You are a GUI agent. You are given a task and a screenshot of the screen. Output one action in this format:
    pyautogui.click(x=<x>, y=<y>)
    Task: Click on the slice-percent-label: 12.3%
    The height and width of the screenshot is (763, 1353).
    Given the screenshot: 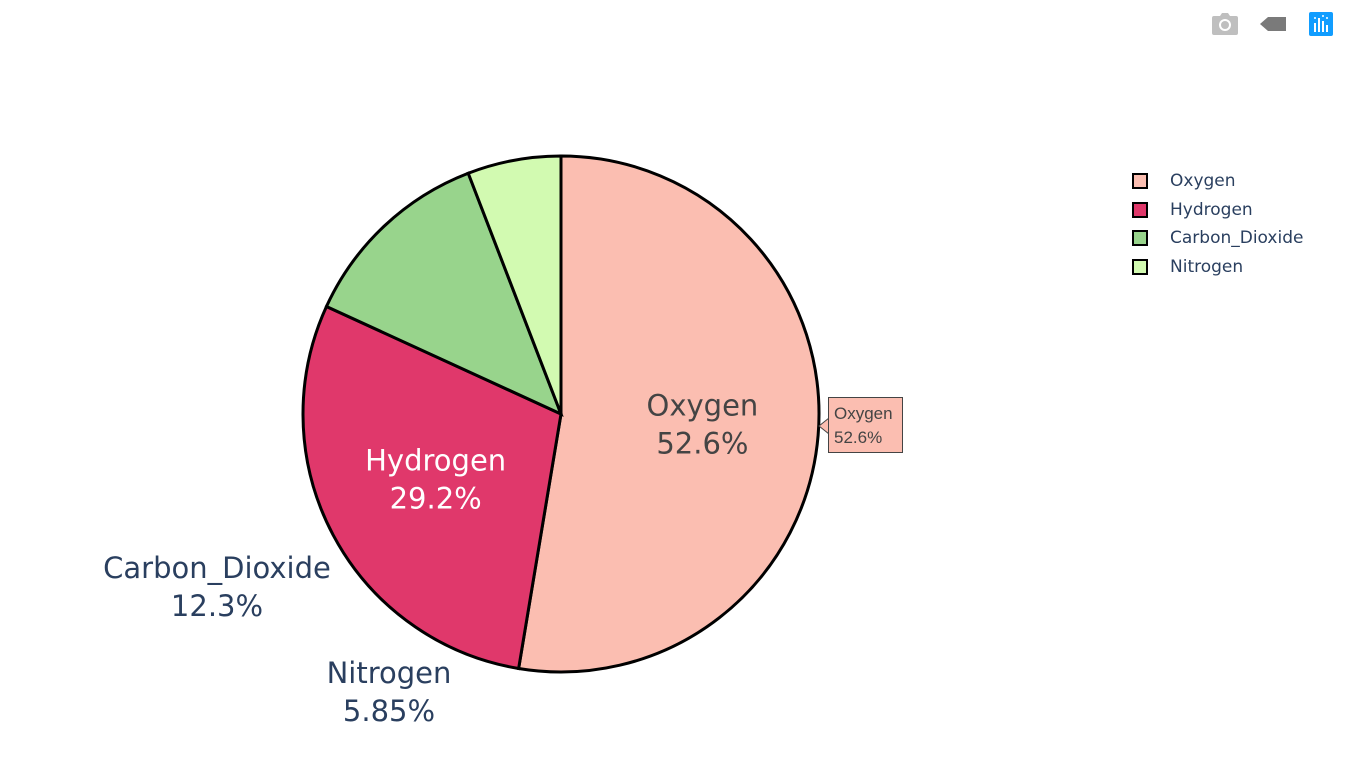 What is the action you would take?
    pyautogui.click(x=217, y=606)
    